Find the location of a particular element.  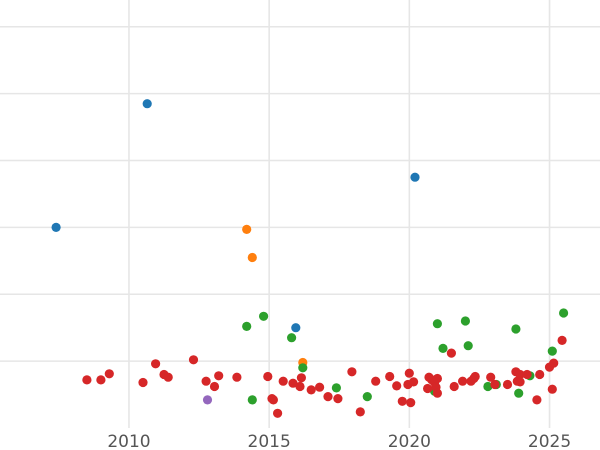

x-tick-labels: 2010 2015 2020 2025 is located at coordinates (339, 441).